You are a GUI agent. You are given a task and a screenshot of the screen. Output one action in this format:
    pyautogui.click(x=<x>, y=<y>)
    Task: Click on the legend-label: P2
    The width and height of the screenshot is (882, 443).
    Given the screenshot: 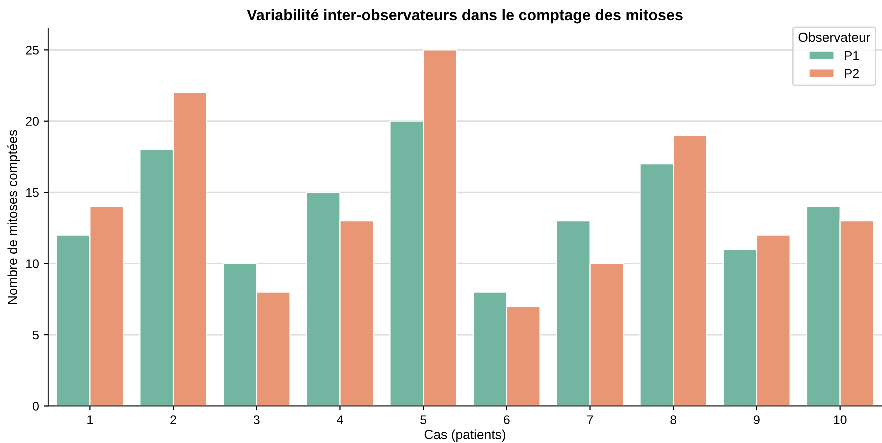 What is the action you would take?
    pyautogui.click(x=852, y=73)
    